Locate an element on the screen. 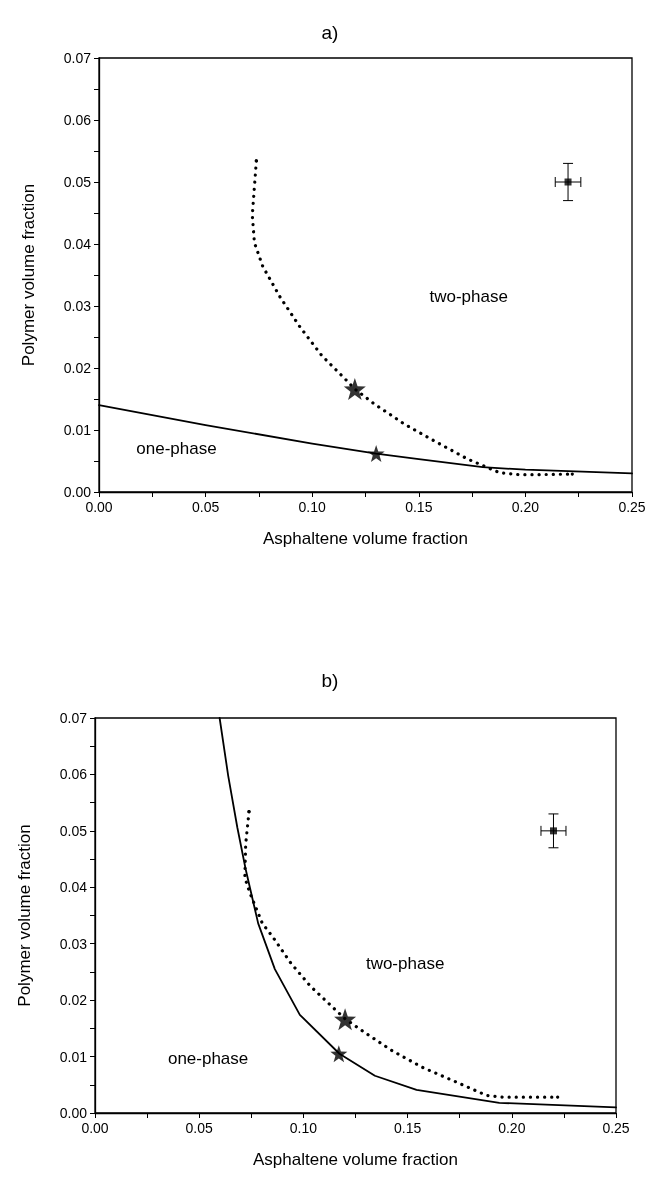 This screenshot has width=660, height=1181. chart-title: b) is located at coordinates (330, 680).